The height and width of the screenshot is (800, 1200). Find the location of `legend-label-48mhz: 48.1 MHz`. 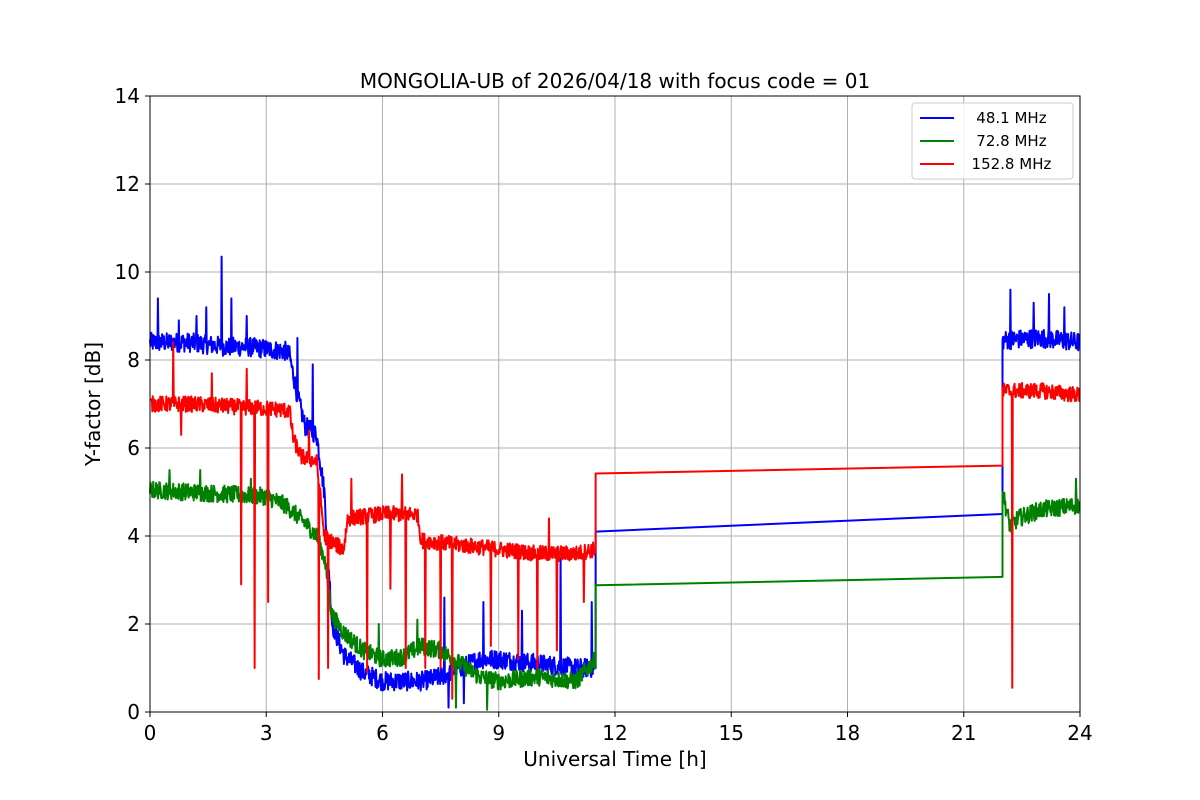

legend-label-48mhz: 48.1 MHz is located at coordinates (1004, 118).